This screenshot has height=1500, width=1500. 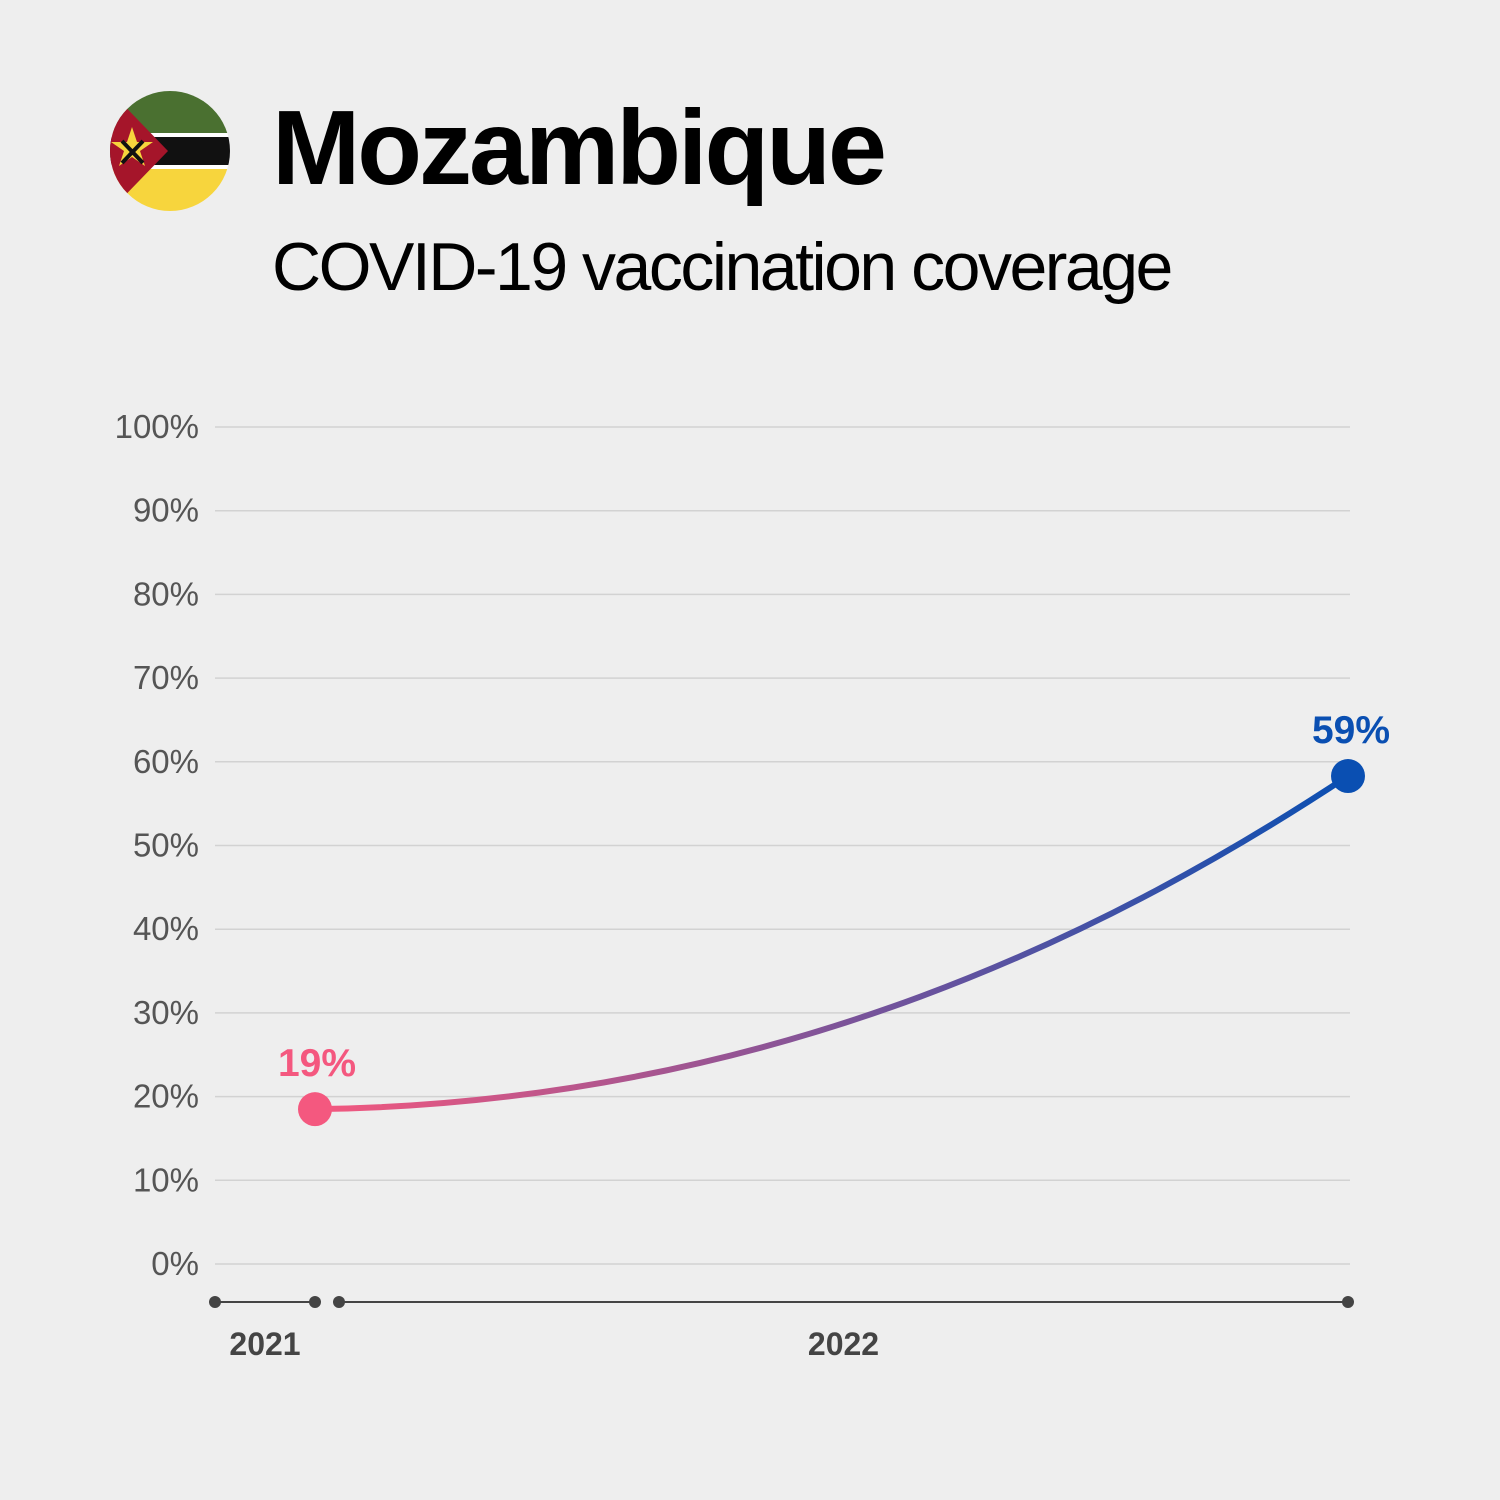 I want to click on page-title: Mozambique, so click(x=579, y=148).